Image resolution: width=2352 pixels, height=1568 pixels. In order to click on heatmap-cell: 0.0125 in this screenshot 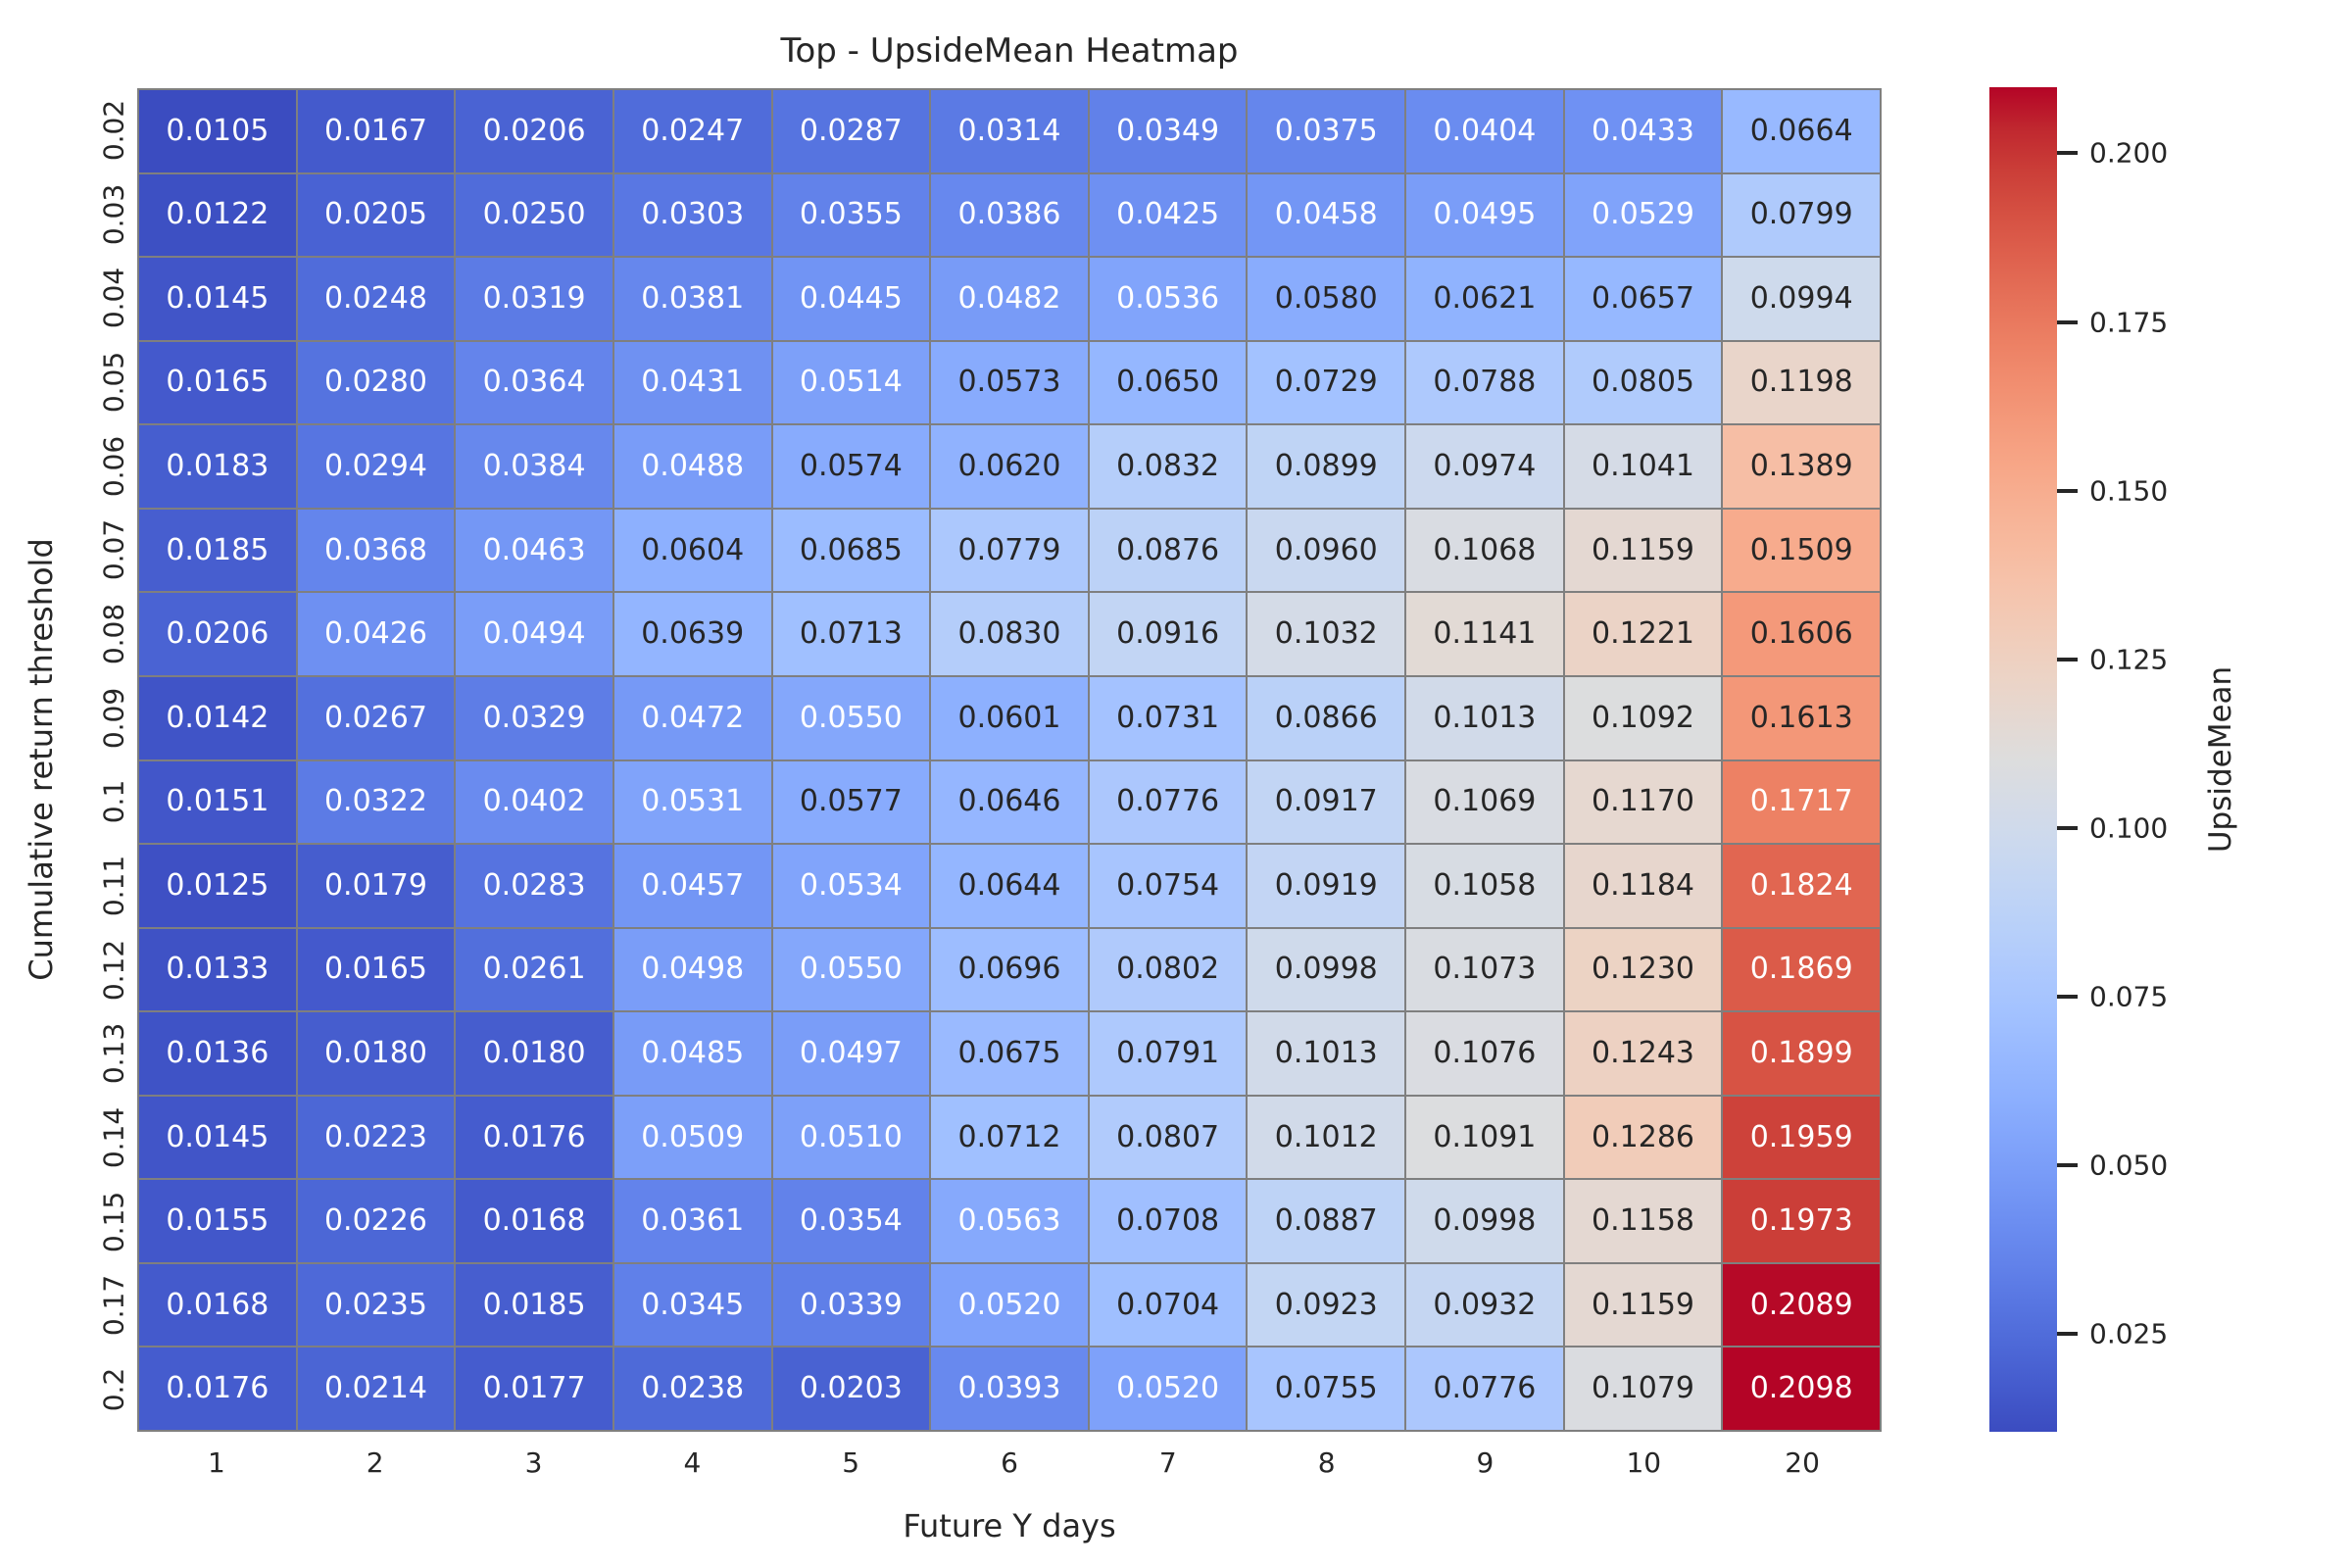, I will do `click(217, 886)`.